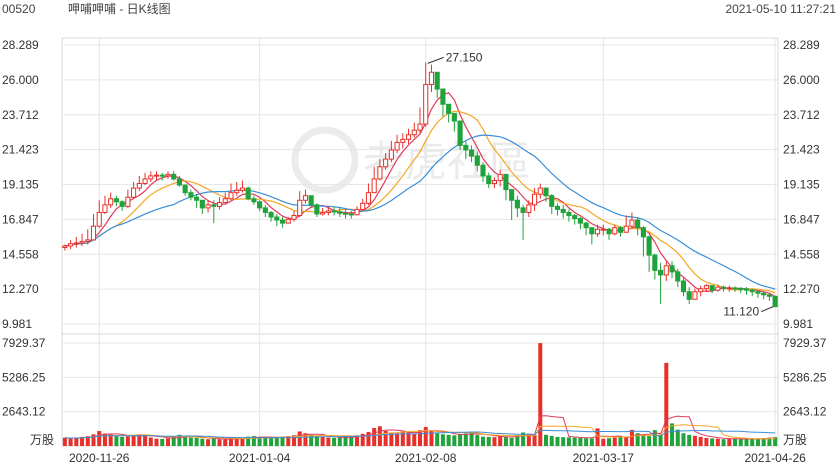 The image size is (840, 475). I want to click on price-tick-label-right: 14.558, so click(801, 254).